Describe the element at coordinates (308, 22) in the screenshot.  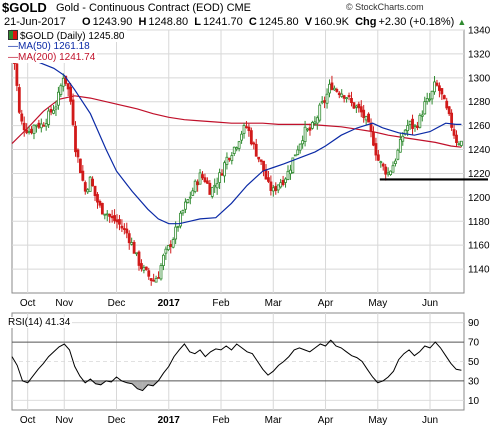
I see `volume-label: V` at that location.